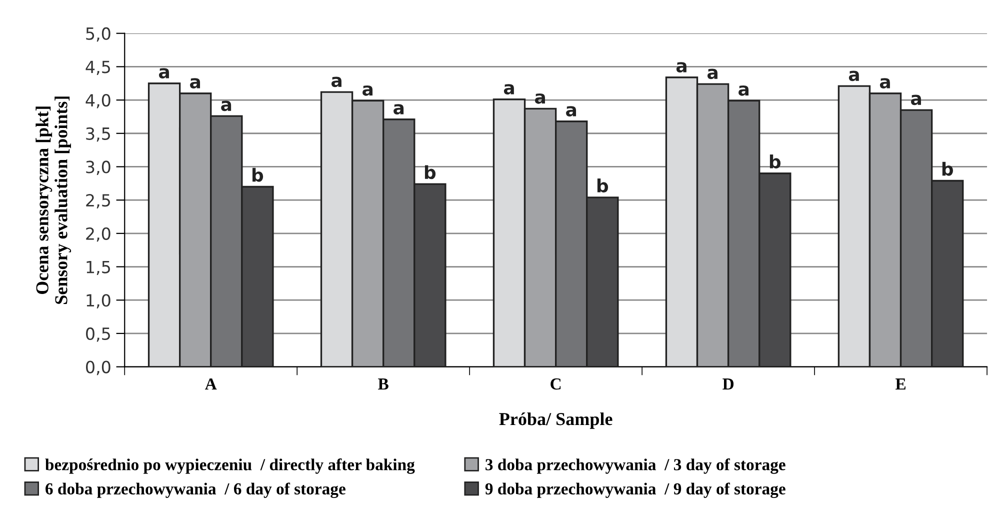 The width and height of the screenshot is (997, 513). What do you see at coordinates (728, 384) in the screenshot?
I see `x-tick-label: D` at bounding box center [728, 384].